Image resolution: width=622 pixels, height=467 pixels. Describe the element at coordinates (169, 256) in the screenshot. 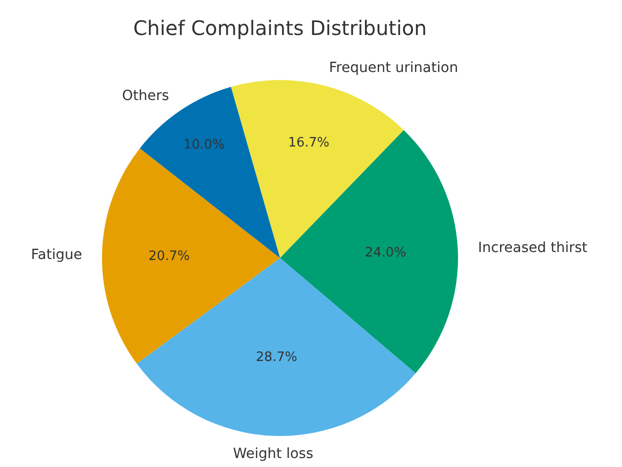

I see `data-label: 20.7%` at that location.